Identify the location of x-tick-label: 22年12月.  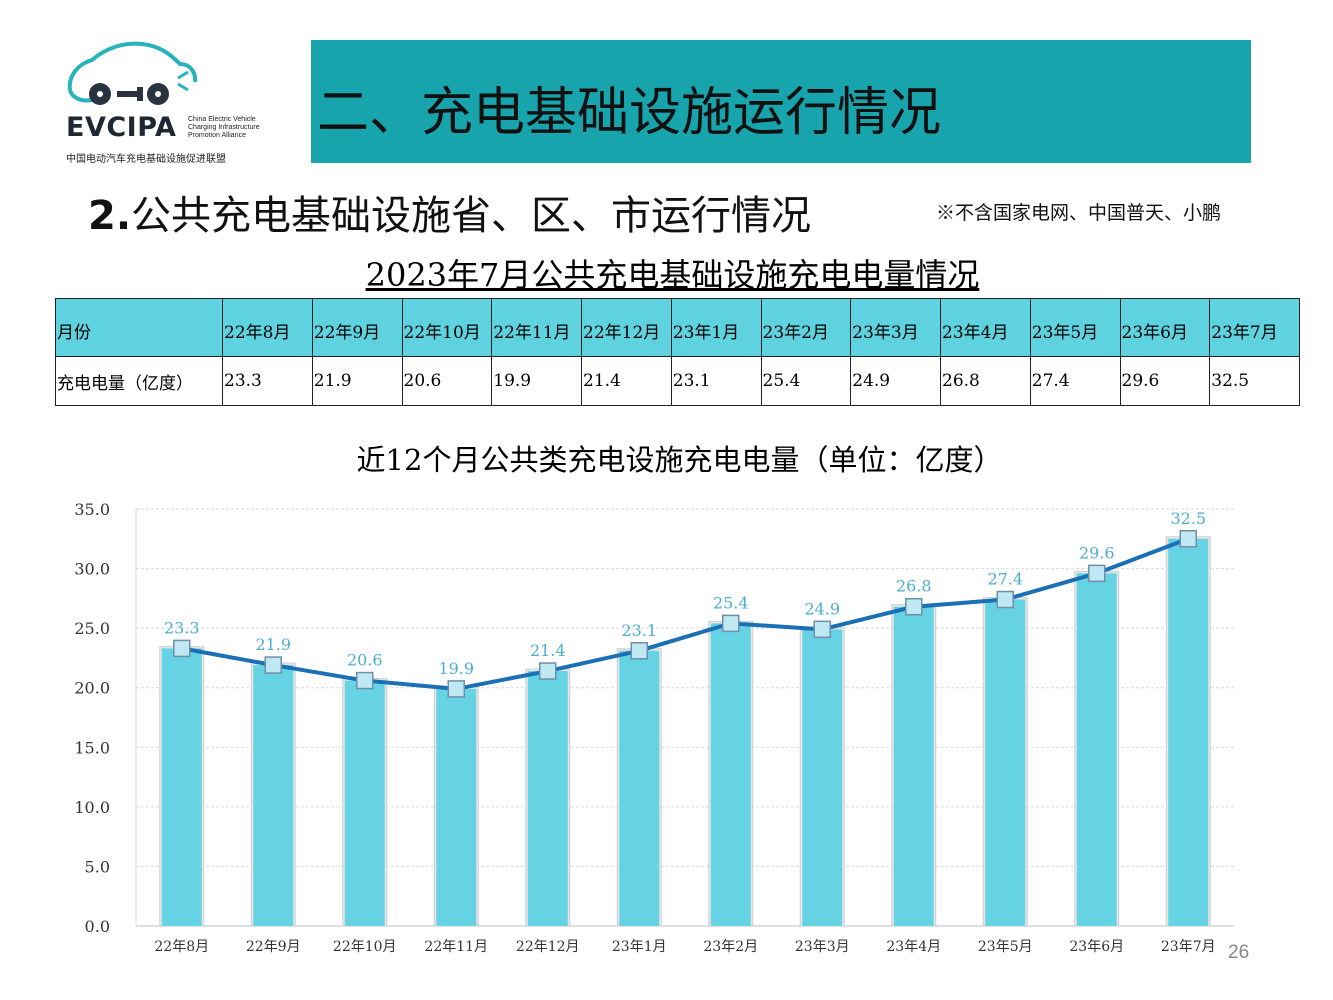
(548, 947).